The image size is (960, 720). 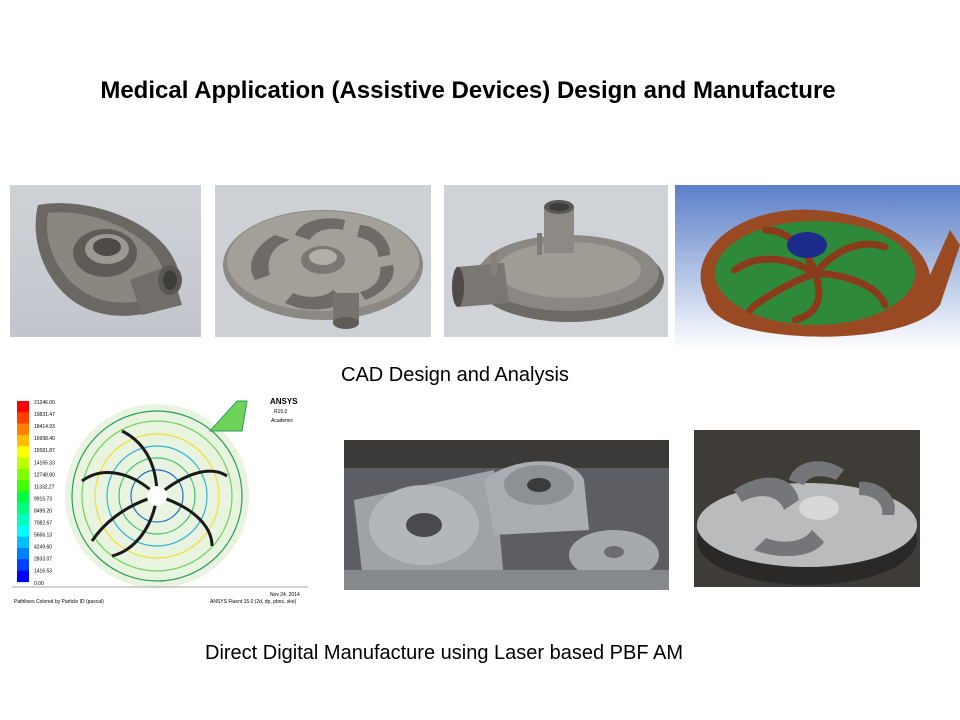 I want to click on legend-label: 21246.00, so click(x=44, y=403).